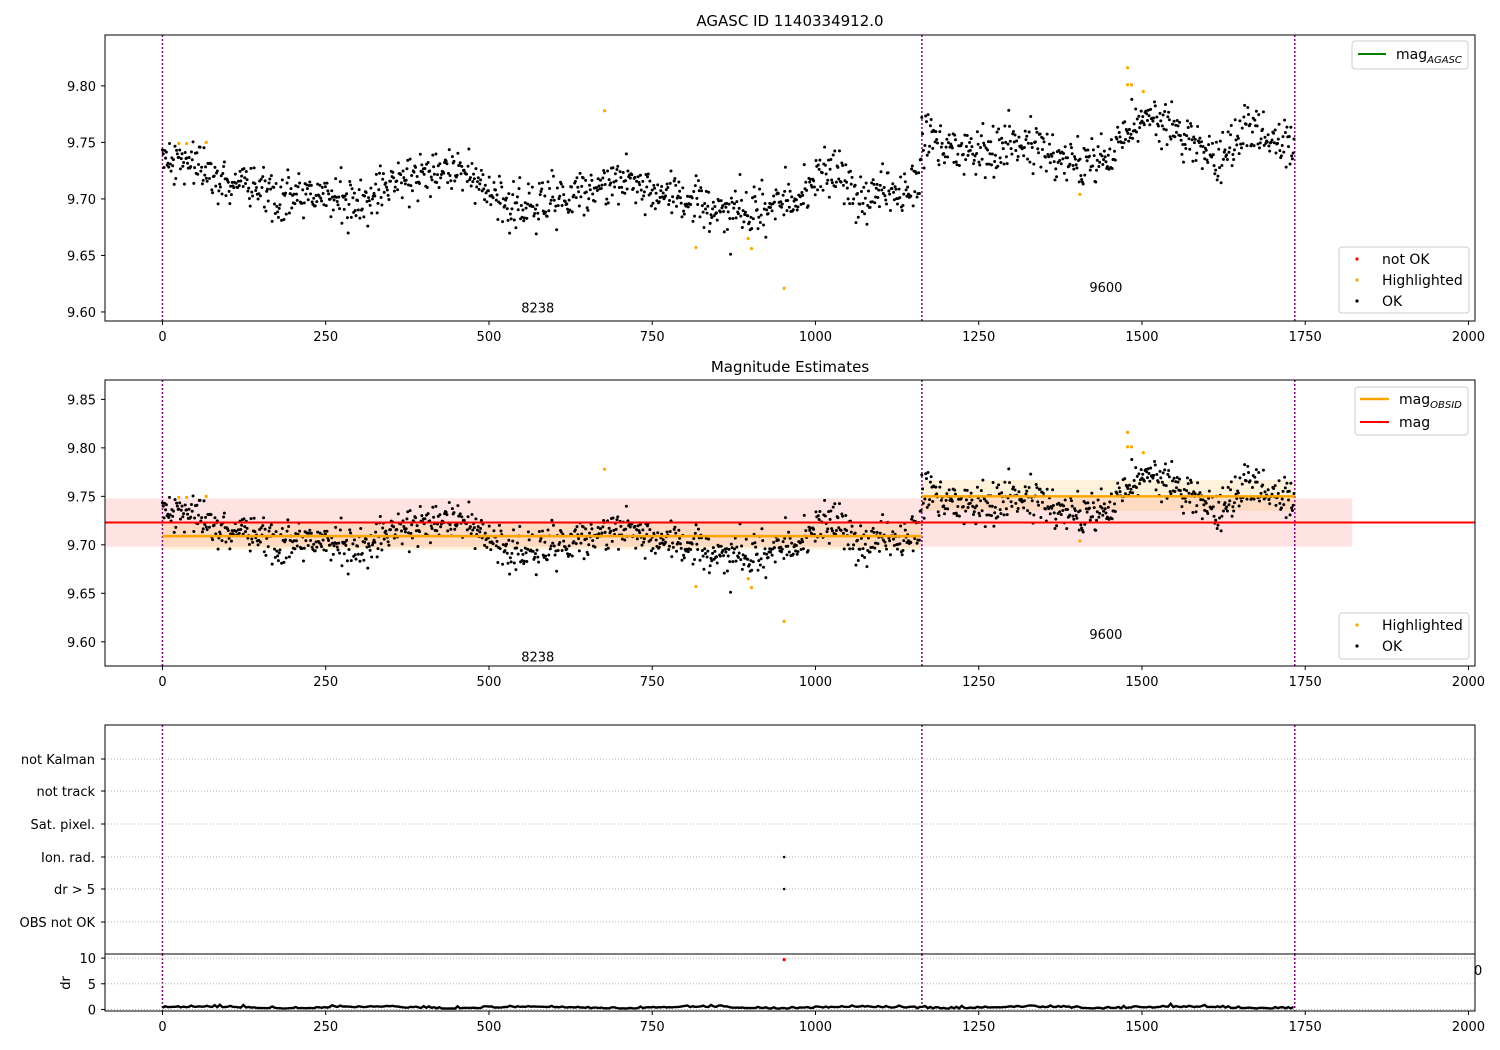  Describe the element at coordinates (815, 337) in the screenshot. I see `agasc-xtick-label: 1000` at that location.